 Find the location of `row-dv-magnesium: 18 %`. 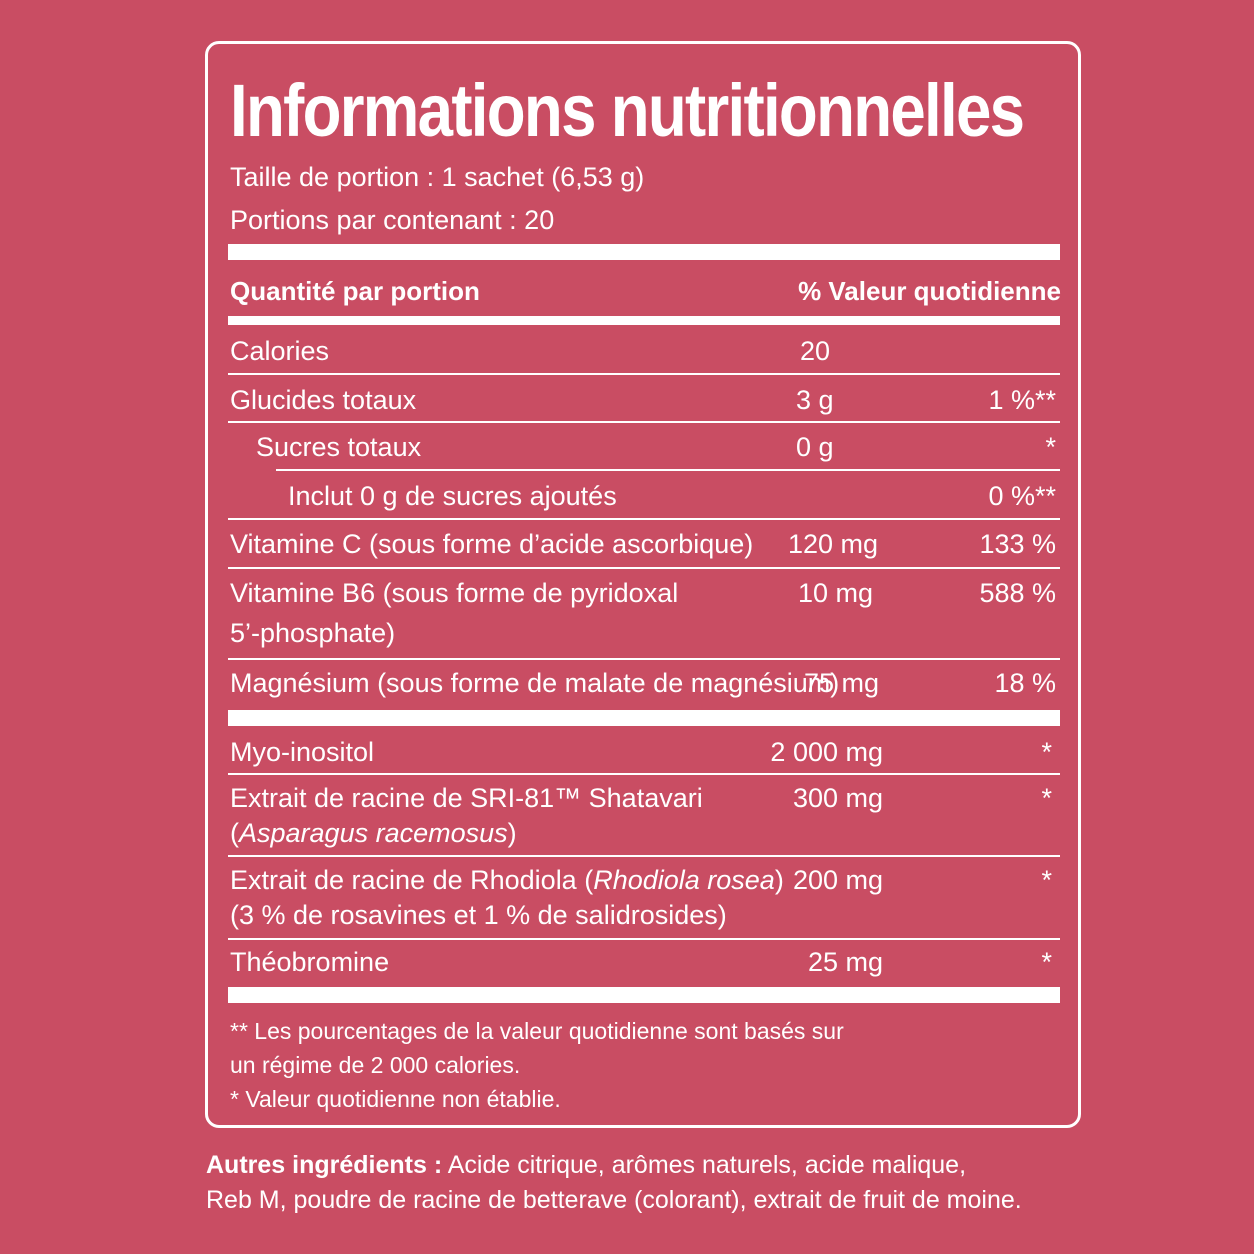

row-dv-magnesium: 18 % is located at coordinates (1025, 683).